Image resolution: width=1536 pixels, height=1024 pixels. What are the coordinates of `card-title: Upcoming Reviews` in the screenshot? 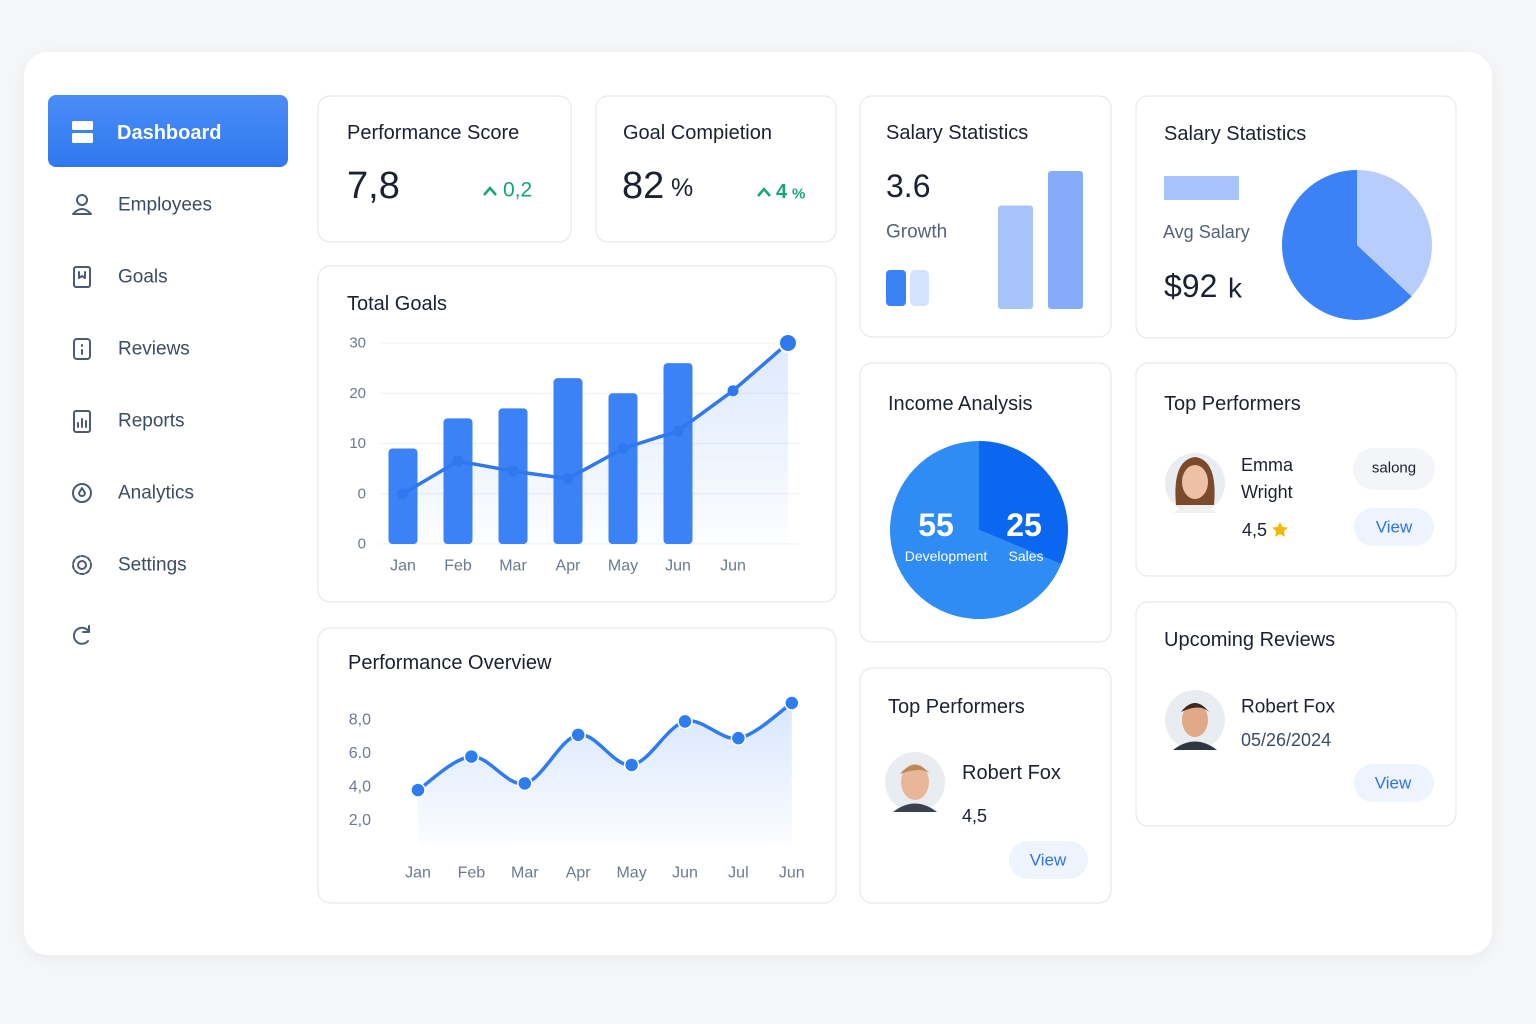 It's located at (1249, 640).